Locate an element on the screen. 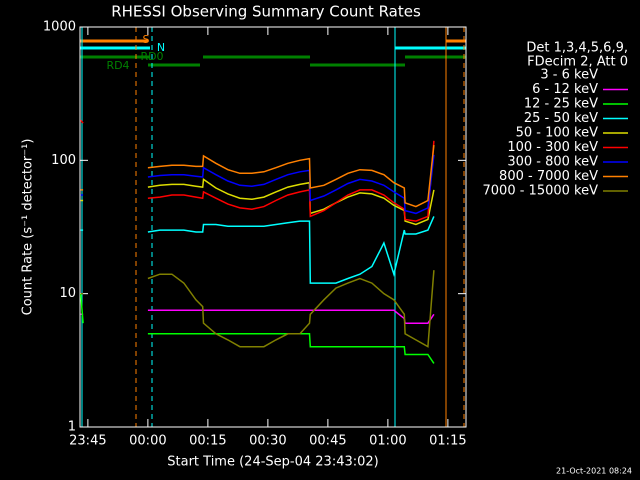 This screenshot has height=480, width=640. annotation: N is located at coordinates (161, 47).